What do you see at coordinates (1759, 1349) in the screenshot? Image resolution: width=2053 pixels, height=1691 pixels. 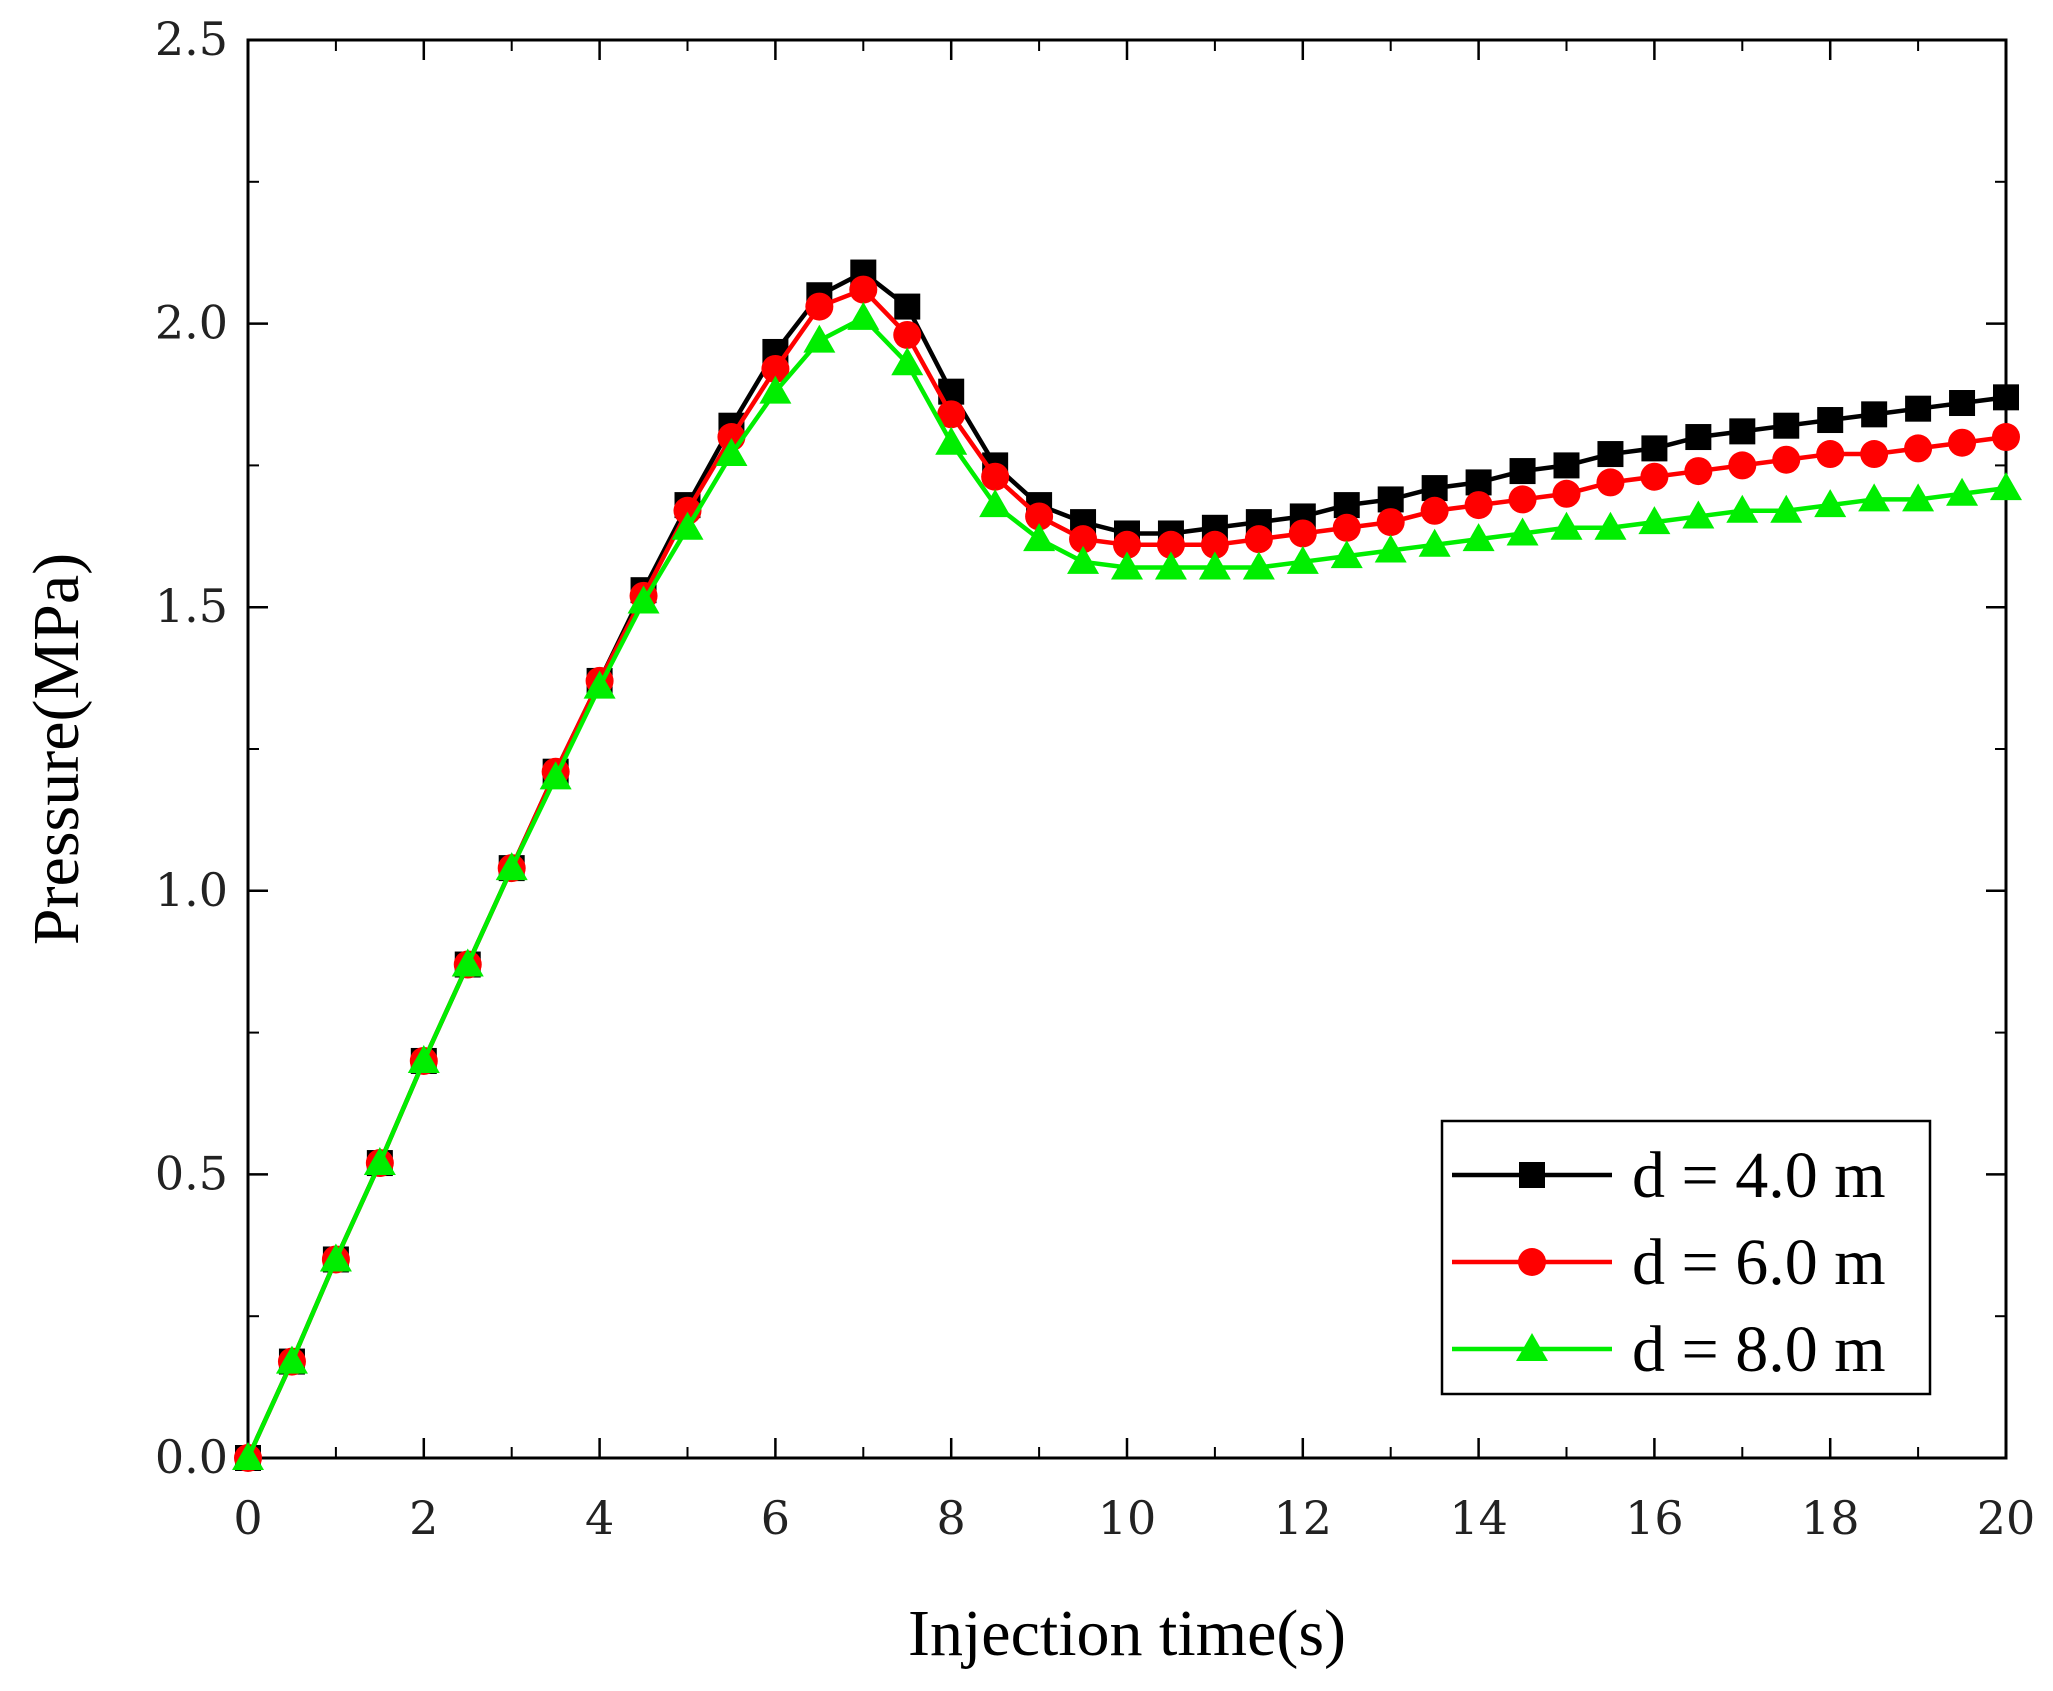 I see `legend-label: d = 8.0 m` at bounding box center [1759, 1349].